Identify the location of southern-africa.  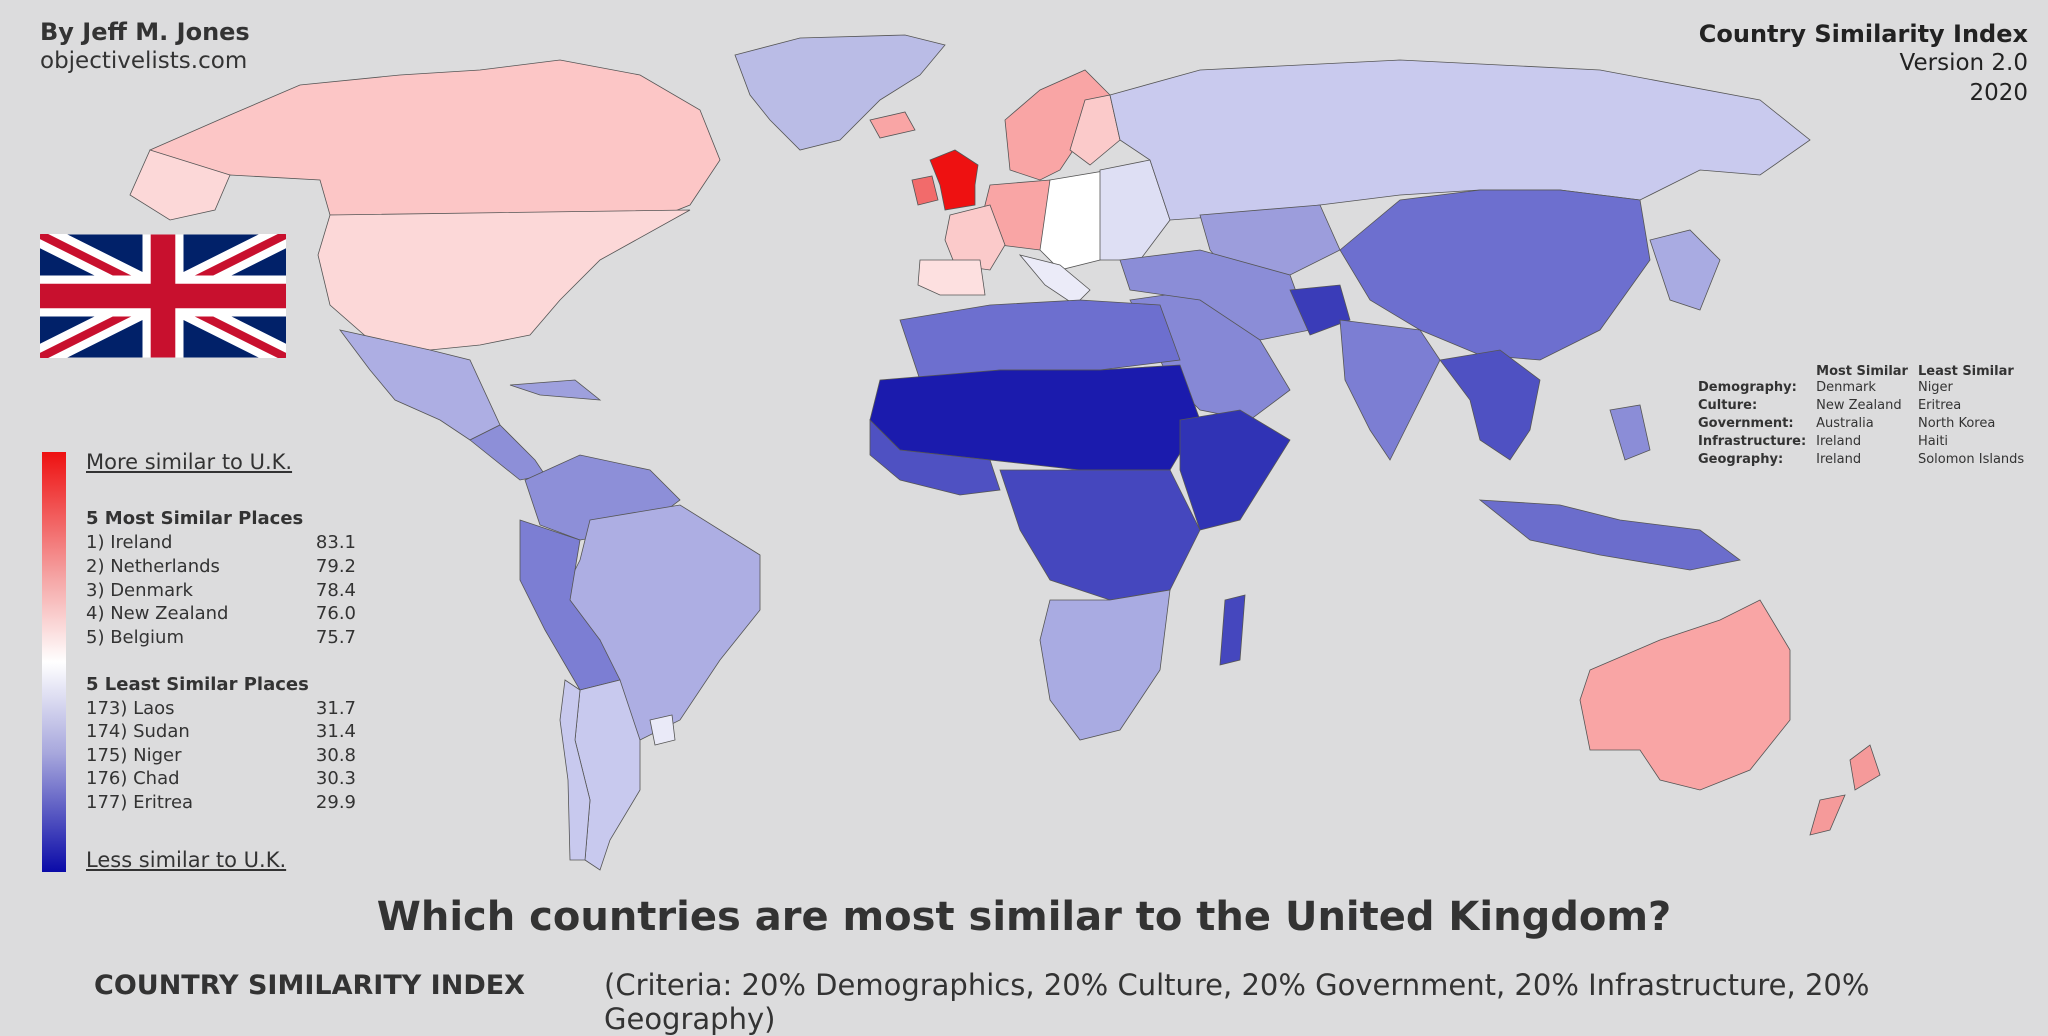
(1105, 665).